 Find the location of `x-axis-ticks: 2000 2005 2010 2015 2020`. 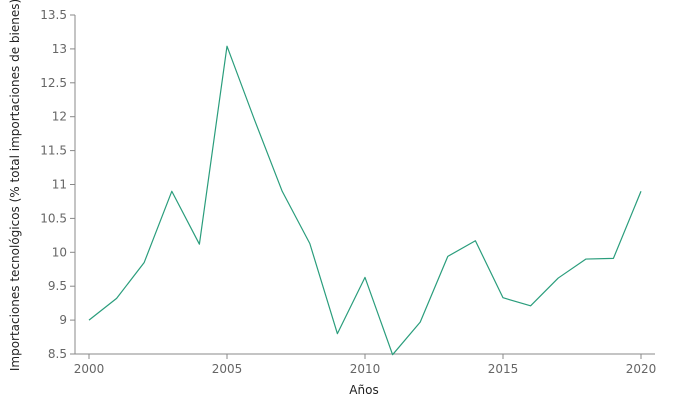

x-axis-ticks: 2000 2005 2010 2015 2020 is located at coordinates (365, 365).